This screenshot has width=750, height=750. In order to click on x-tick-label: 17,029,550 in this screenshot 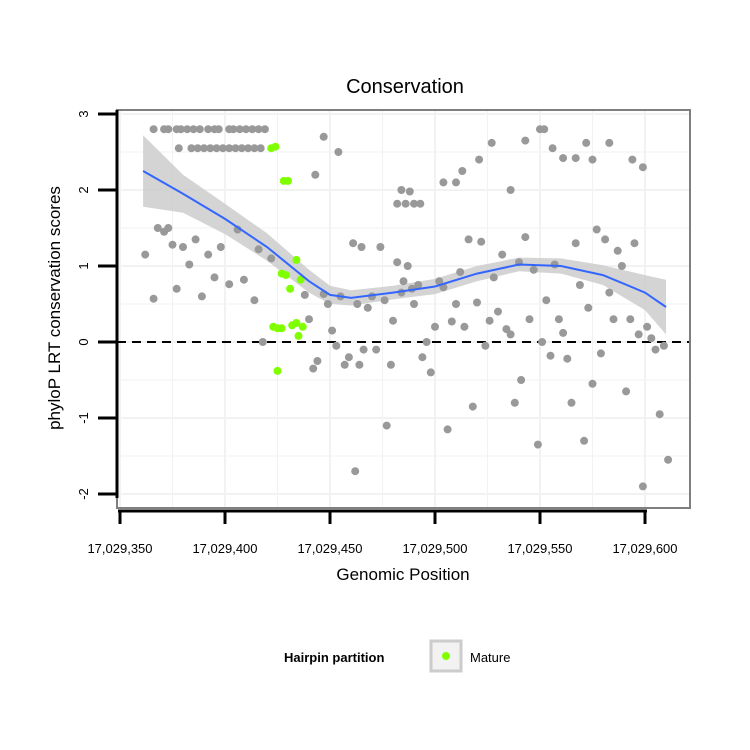, I will do `click(539, 548)`.